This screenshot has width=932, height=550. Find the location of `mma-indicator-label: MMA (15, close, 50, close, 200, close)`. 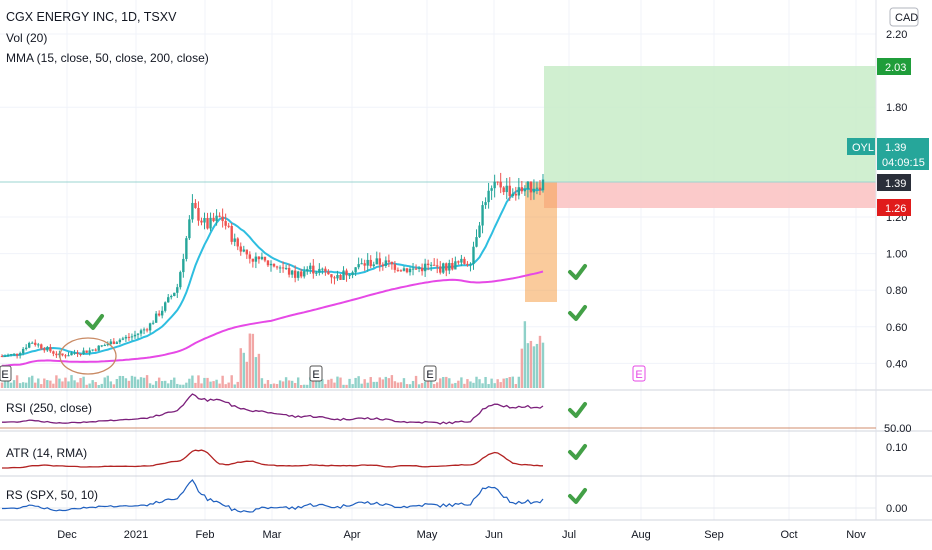

mma-indicator-label: MMA (15, close, 50, close, 200, close) is located at coordinates (107, 58).